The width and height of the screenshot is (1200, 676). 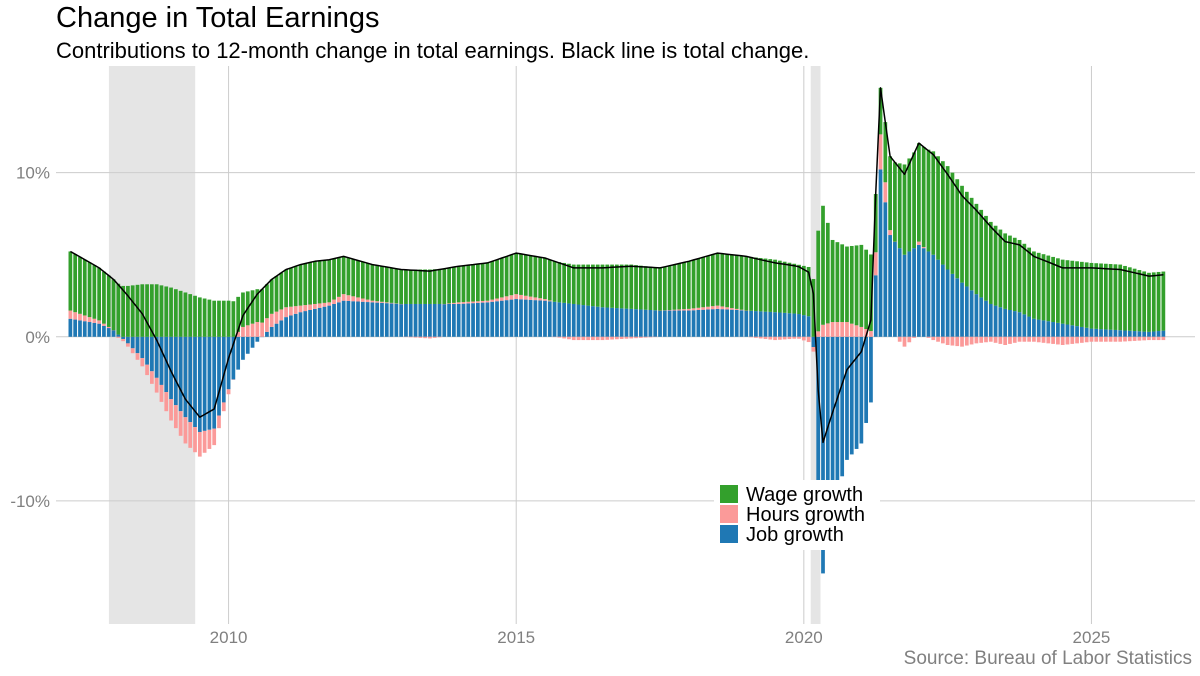 What do you see at coordinates (729, 514) in the screenshot?
I see `legend-swatch-hours` at bounding box center [729, 514].